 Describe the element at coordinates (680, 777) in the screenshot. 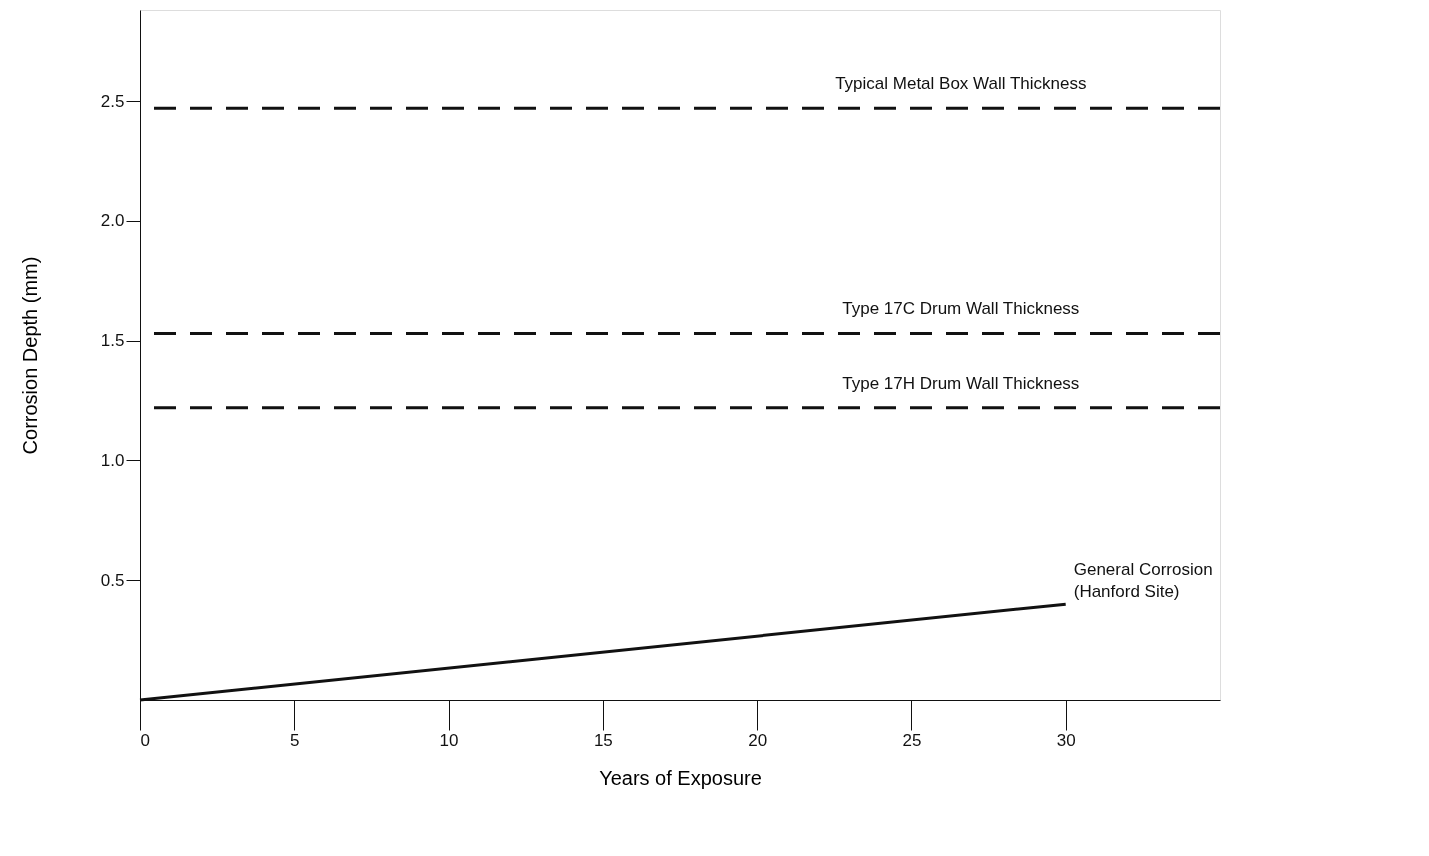

I see `x-axis-title: Years of Exposure` at that location.